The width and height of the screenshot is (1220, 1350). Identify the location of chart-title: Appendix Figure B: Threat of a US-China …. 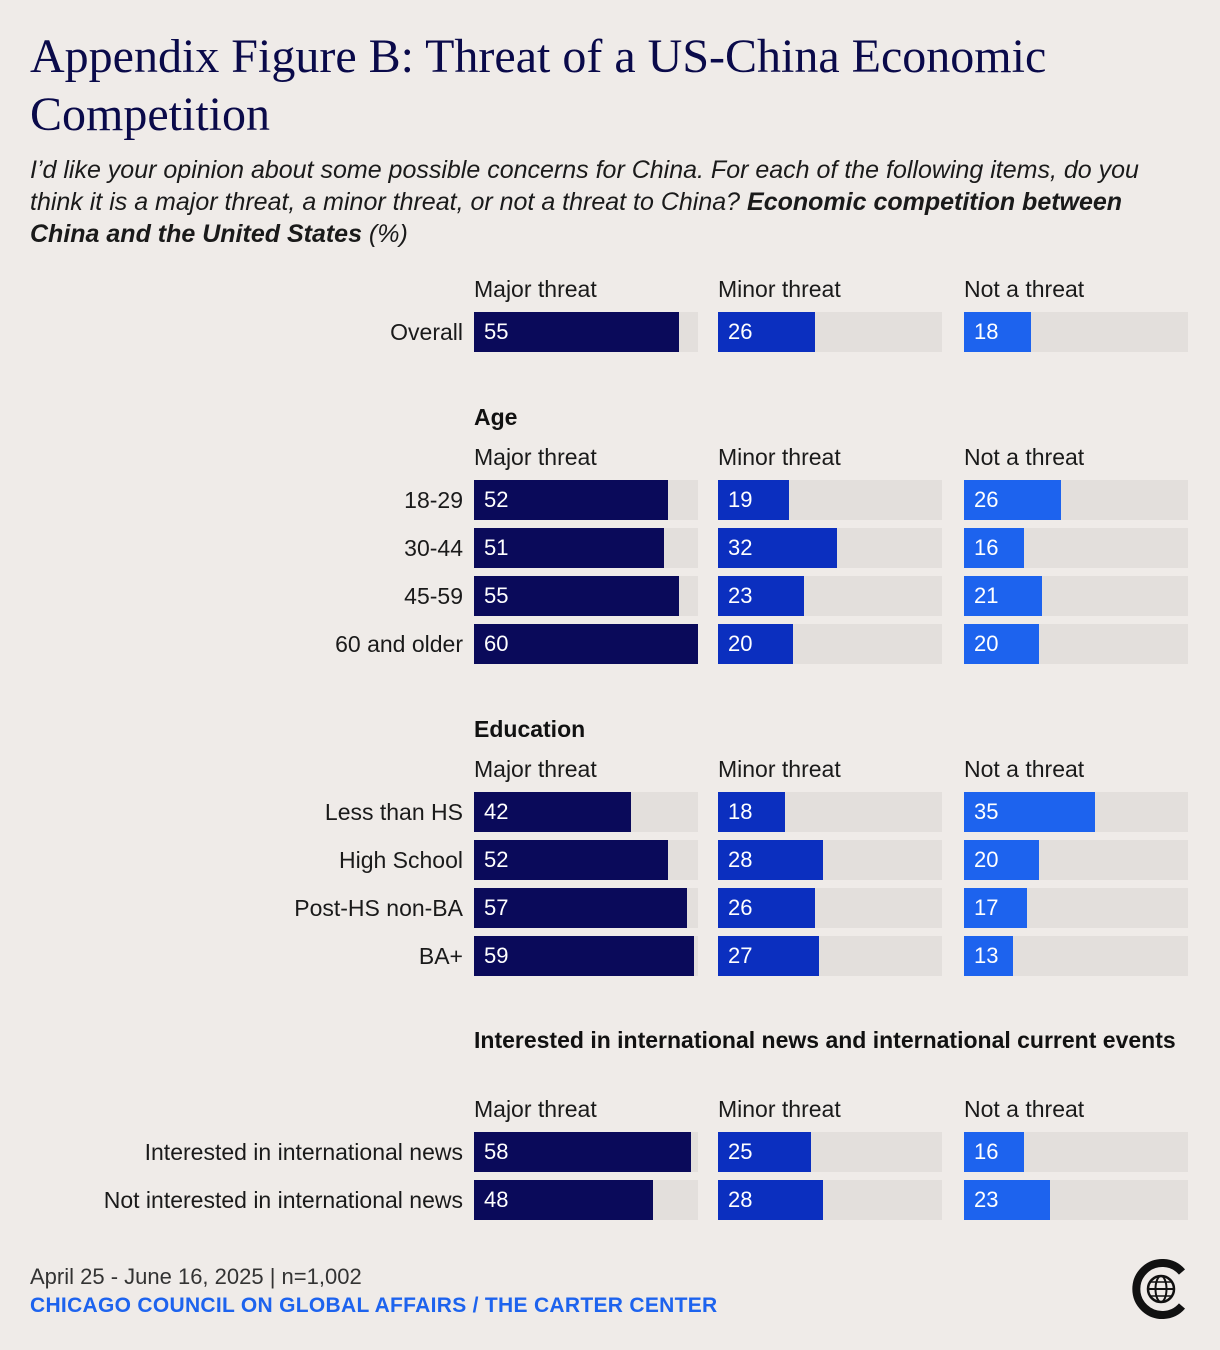
(538, 85).